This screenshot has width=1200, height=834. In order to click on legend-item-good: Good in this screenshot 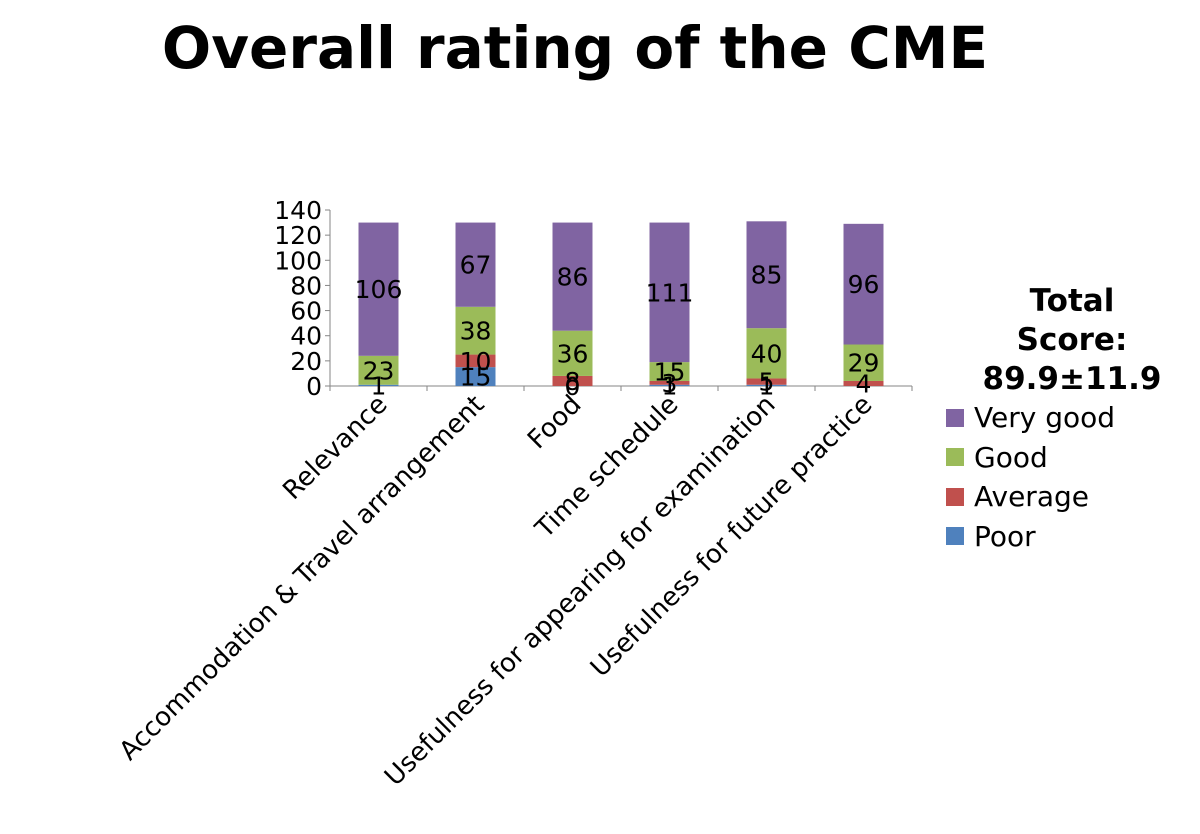, I will do `click(1030, 458)`.